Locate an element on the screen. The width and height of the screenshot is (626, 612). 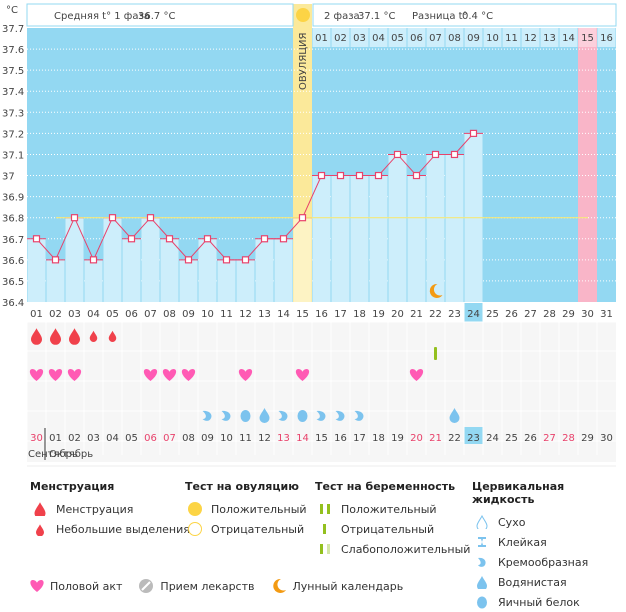
cycle-day-label: 14 is located at coordinates (283, 314).